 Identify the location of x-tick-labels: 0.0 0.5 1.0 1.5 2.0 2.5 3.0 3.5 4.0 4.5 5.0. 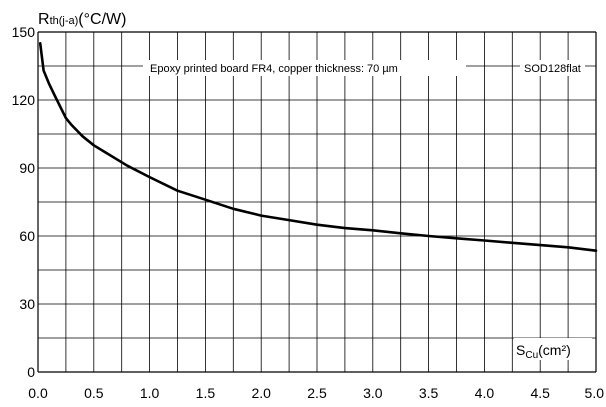
(316, 393).